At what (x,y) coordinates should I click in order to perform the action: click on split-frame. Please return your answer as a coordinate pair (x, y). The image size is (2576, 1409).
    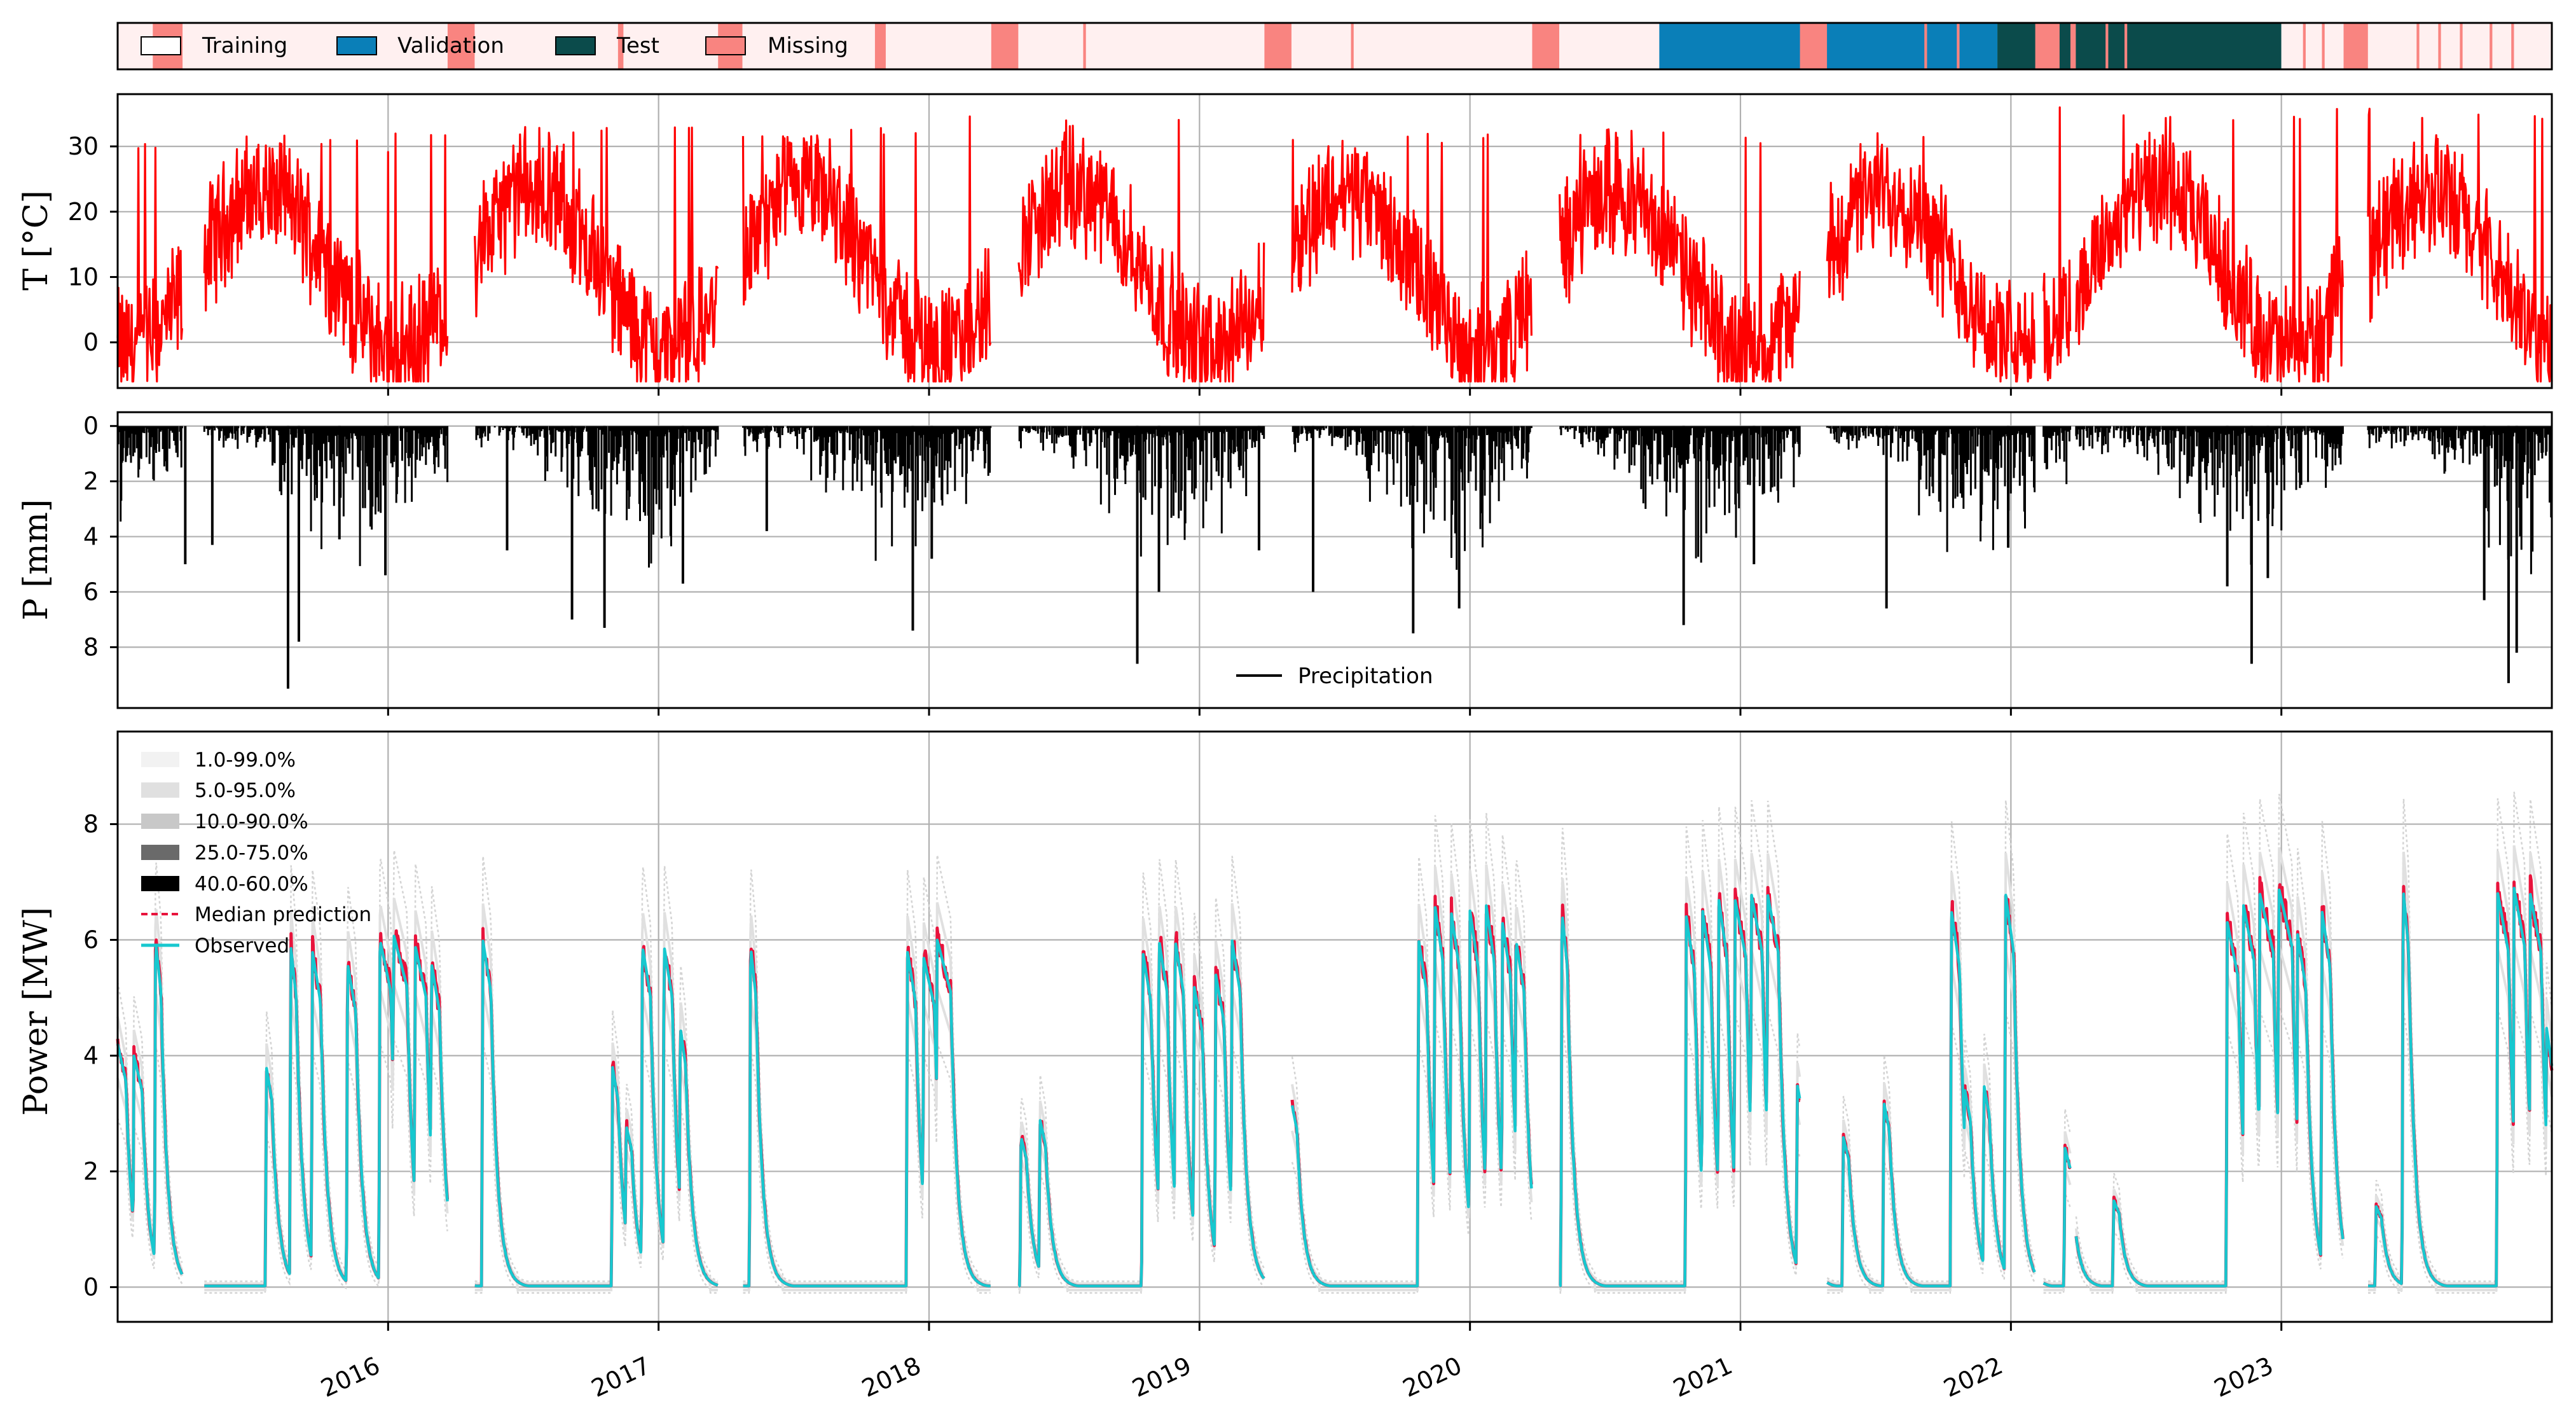
    Looking at the image, I should click on (1334, 46).